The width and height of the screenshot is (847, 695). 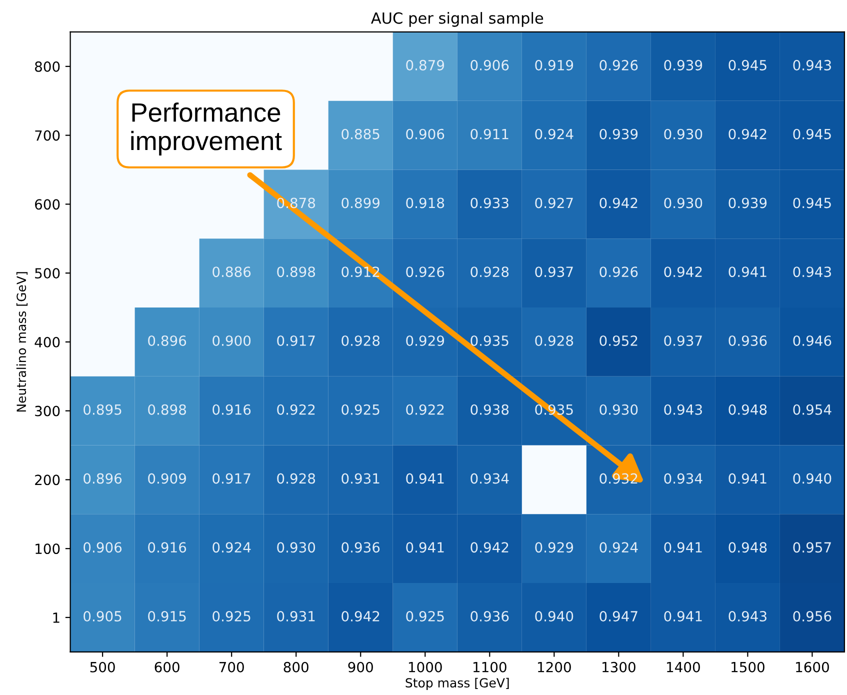 I want to click on y-tick-label: 800, so click(x=47, y=66).